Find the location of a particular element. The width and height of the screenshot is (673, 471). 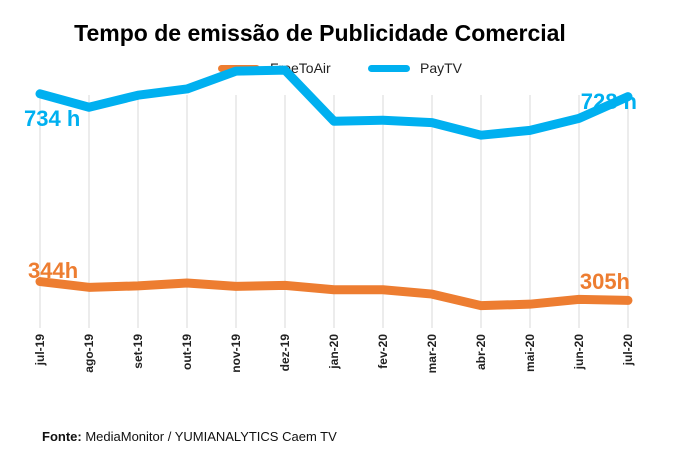

x-tick-label: set-19 is located at coordinates (138, 351).